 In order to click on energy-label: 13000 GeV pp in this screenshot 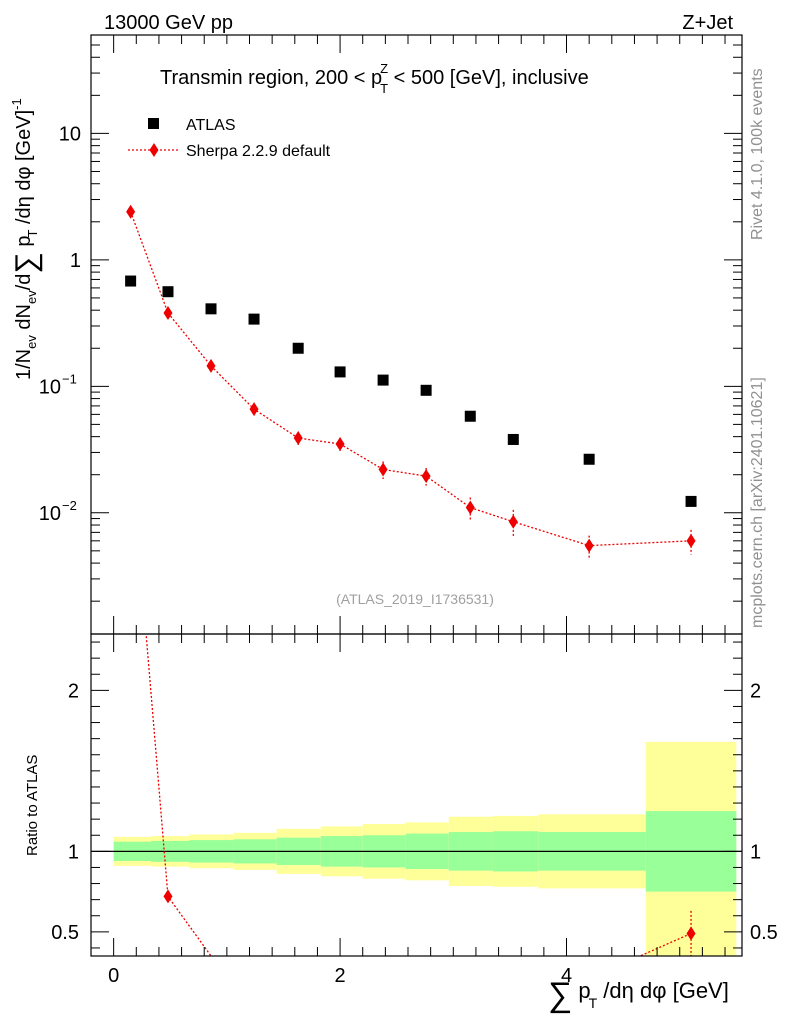, I will do `click(168, 23)`.